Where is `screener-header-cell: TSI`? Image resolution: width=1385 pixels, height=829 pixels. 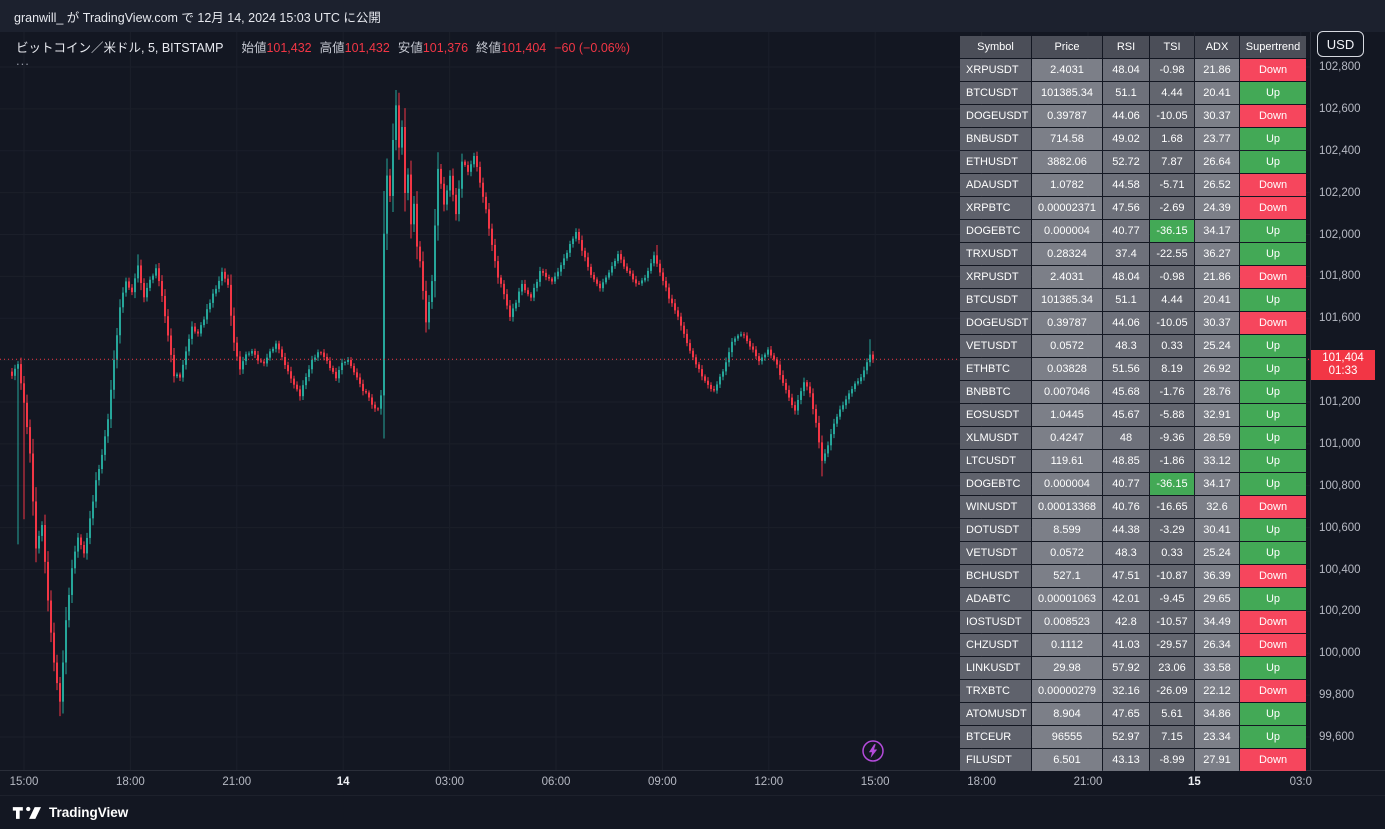
screener-header-cell: TSI is located at coordinates (1172, 47).